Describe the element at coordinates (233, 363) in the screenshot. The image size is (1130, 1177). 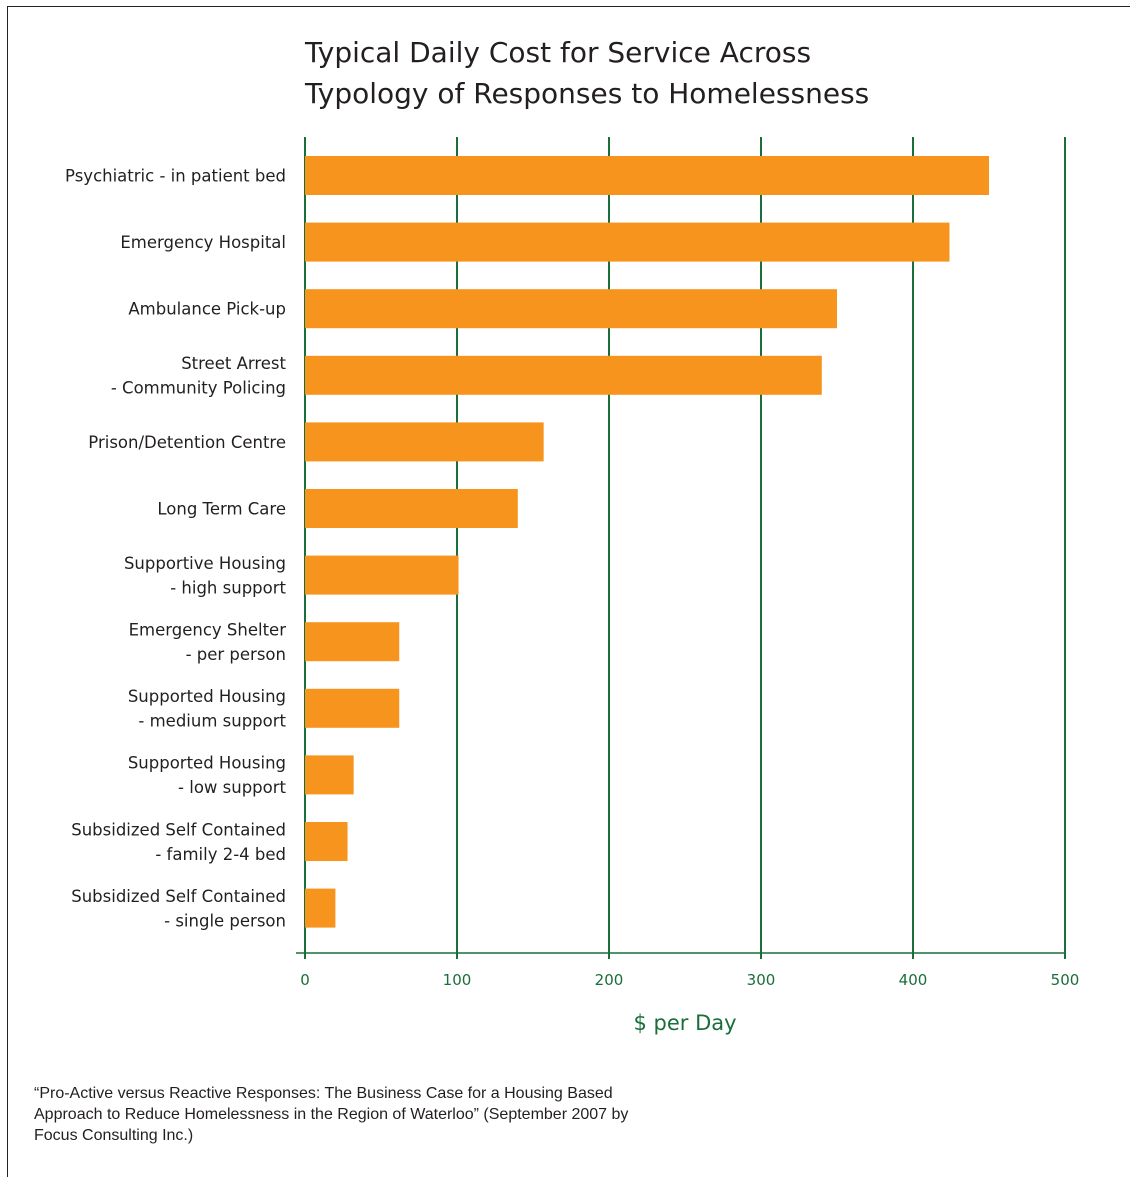
I see `category-label-4-line-1: Street Arrest` at that location.